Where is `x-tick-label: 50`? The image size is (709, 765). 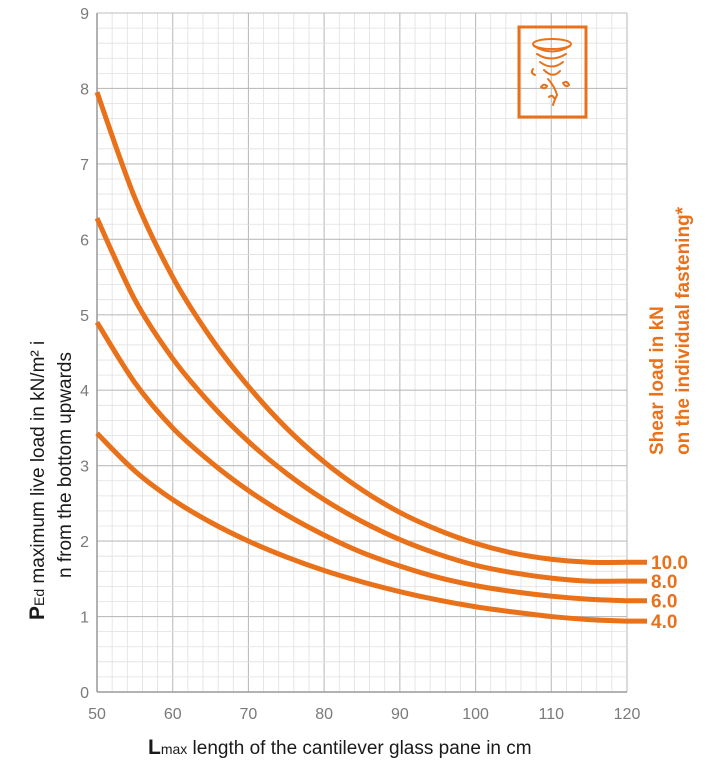
x-tick-label: 50 is located at coordinates (97, 714).